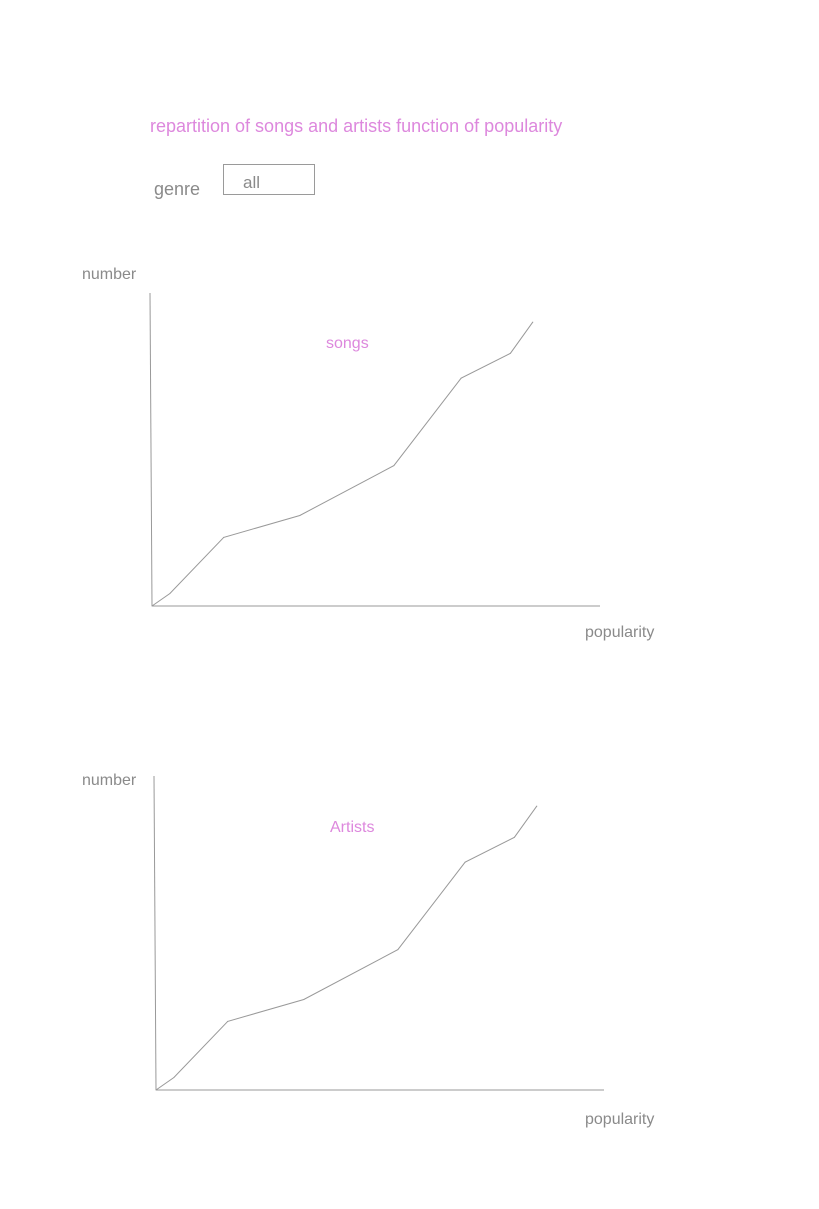  I want to click on series-label-songs: songs, so click(347, 343).